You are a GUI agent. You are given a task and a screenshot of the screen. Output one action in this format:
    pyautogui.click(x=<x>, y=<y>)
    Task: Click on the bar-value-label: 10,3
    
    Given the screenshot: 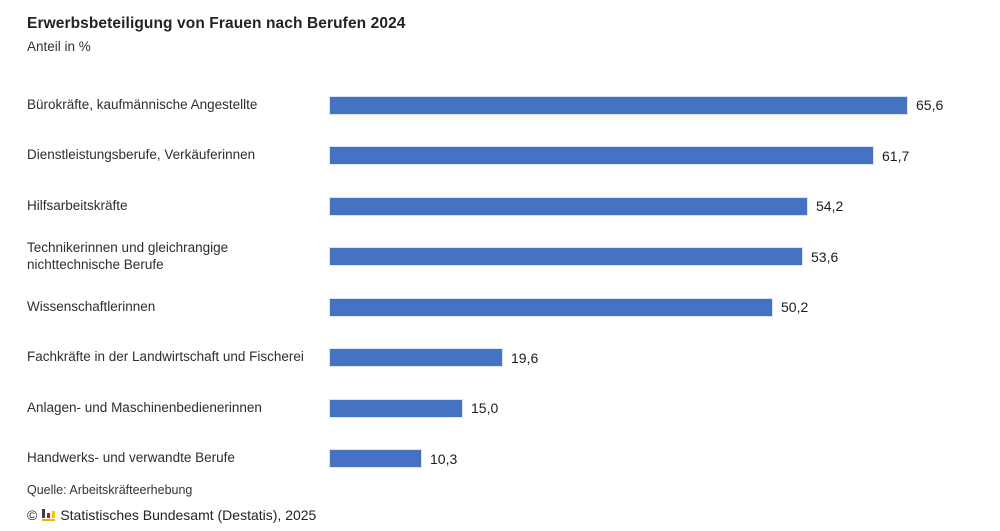 What is the action you would take?
    pyautogui.click(x=444, y=458)
    